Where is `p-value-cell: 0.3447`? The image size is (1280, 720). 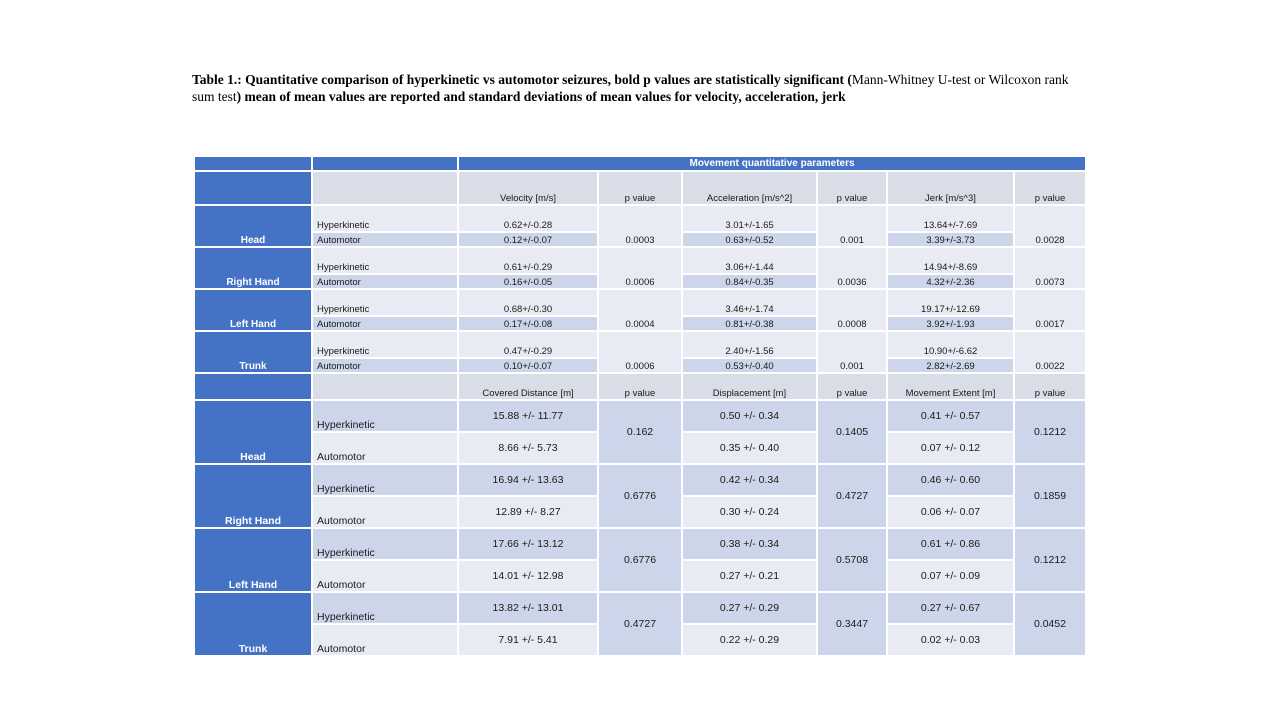 p-value-cell: 0.3447 is located at coordinates (852, 624).